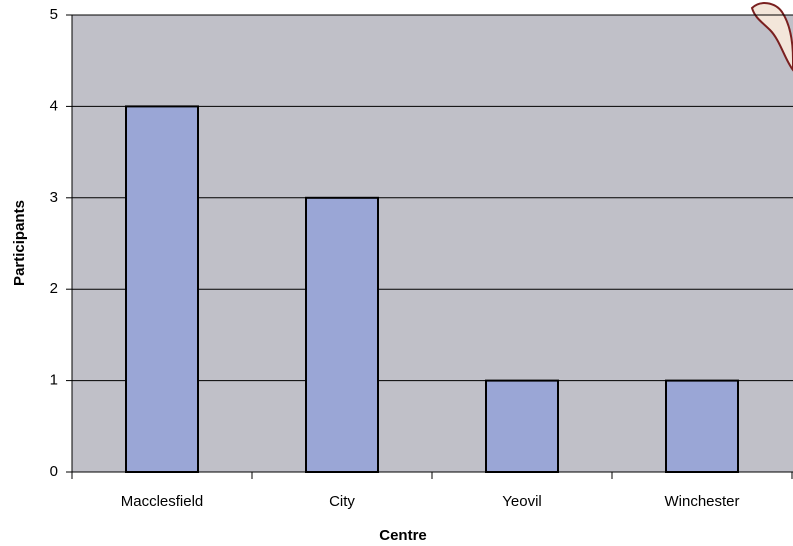 This screenshot has height=546, width=793. I want to click on x-tick-label: City, so click(342, 501).